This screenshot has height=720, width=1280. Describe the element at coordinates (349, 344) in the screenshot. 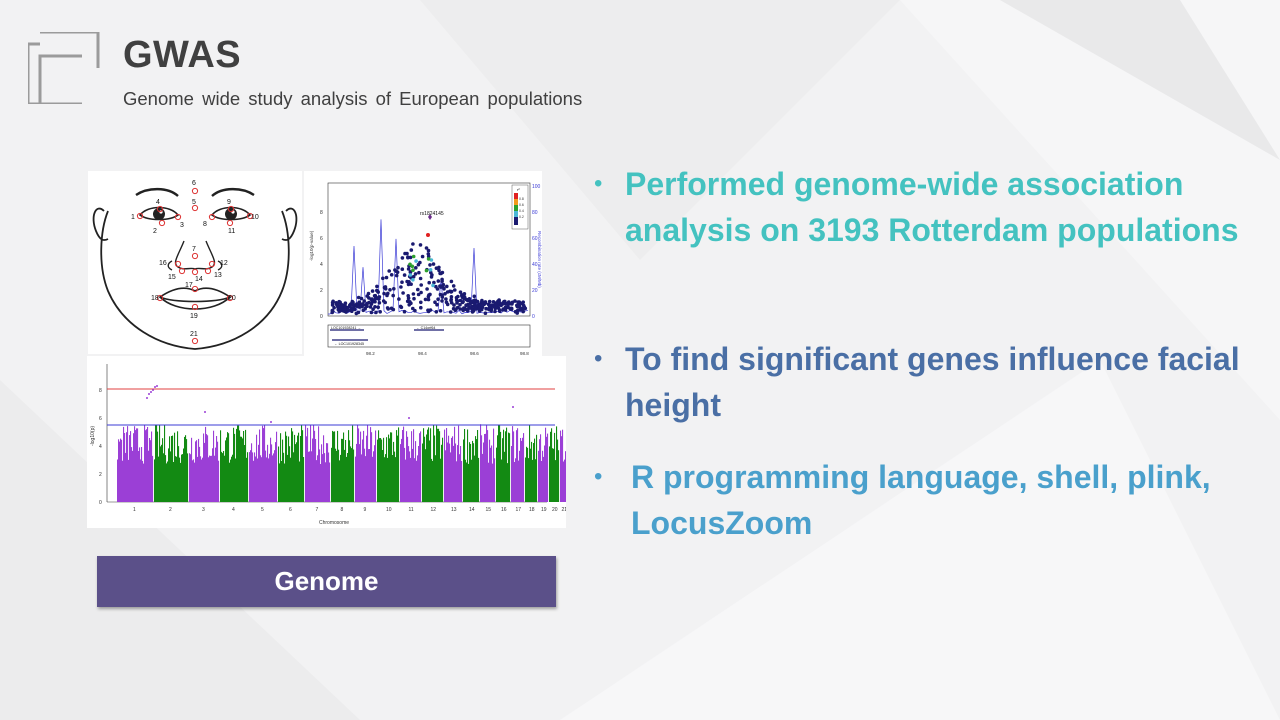

I see `gene-label: ← LOC101928345` at that location.